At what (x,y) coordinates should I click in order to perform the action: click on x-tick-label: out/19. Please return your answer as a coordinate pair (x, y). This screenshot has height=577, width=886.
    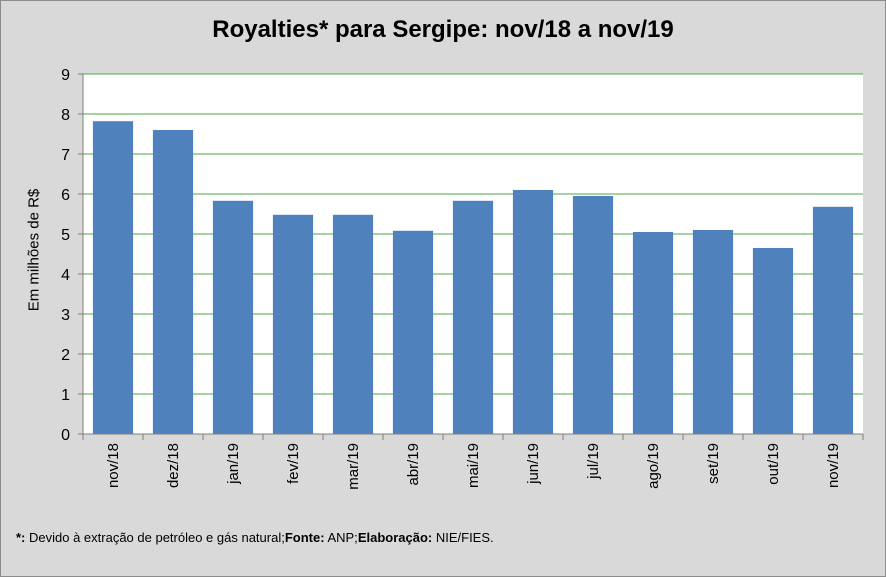
    Looking at the image, I should click on (773, 464).